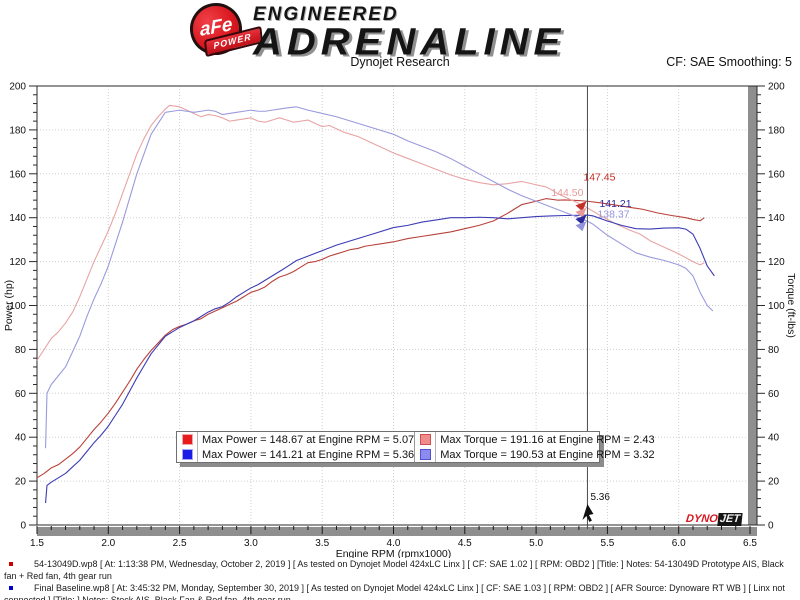 This screenshot has height=600, width=800. Describe the element at coordinates (607, 543) in the screenshot. I see `x-tick-label: 5.5` at that location.